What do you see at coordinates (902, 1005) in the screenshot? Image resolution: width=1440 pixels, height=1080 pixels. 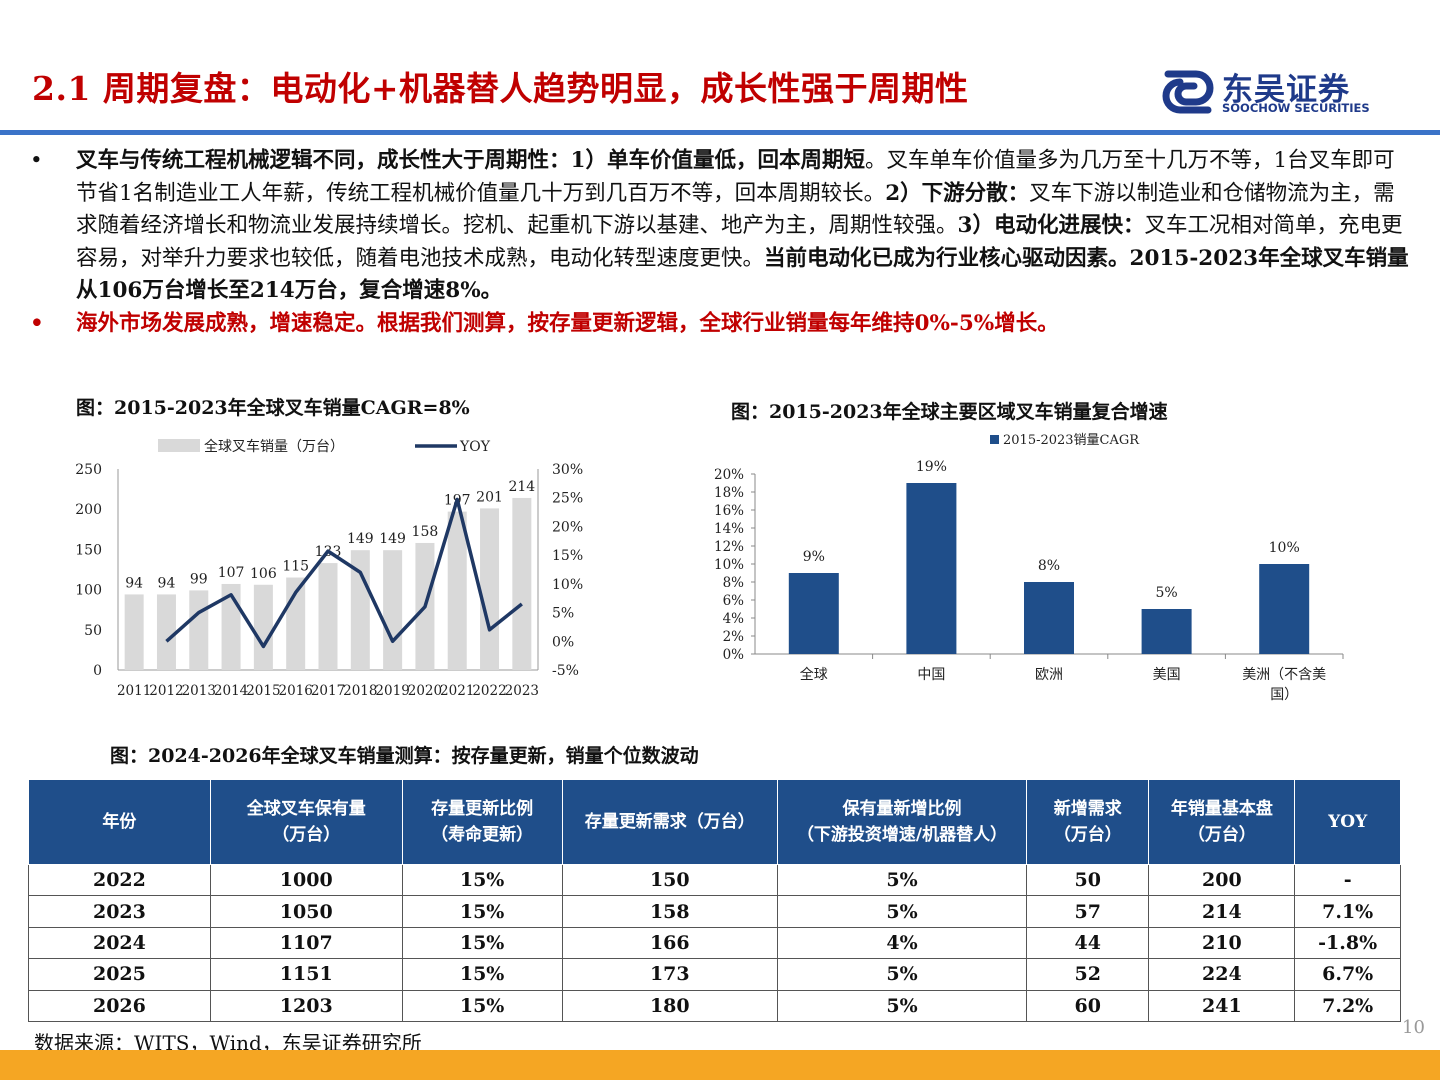 I see `table-cell: 5%` at bounding box center [902, 1005].